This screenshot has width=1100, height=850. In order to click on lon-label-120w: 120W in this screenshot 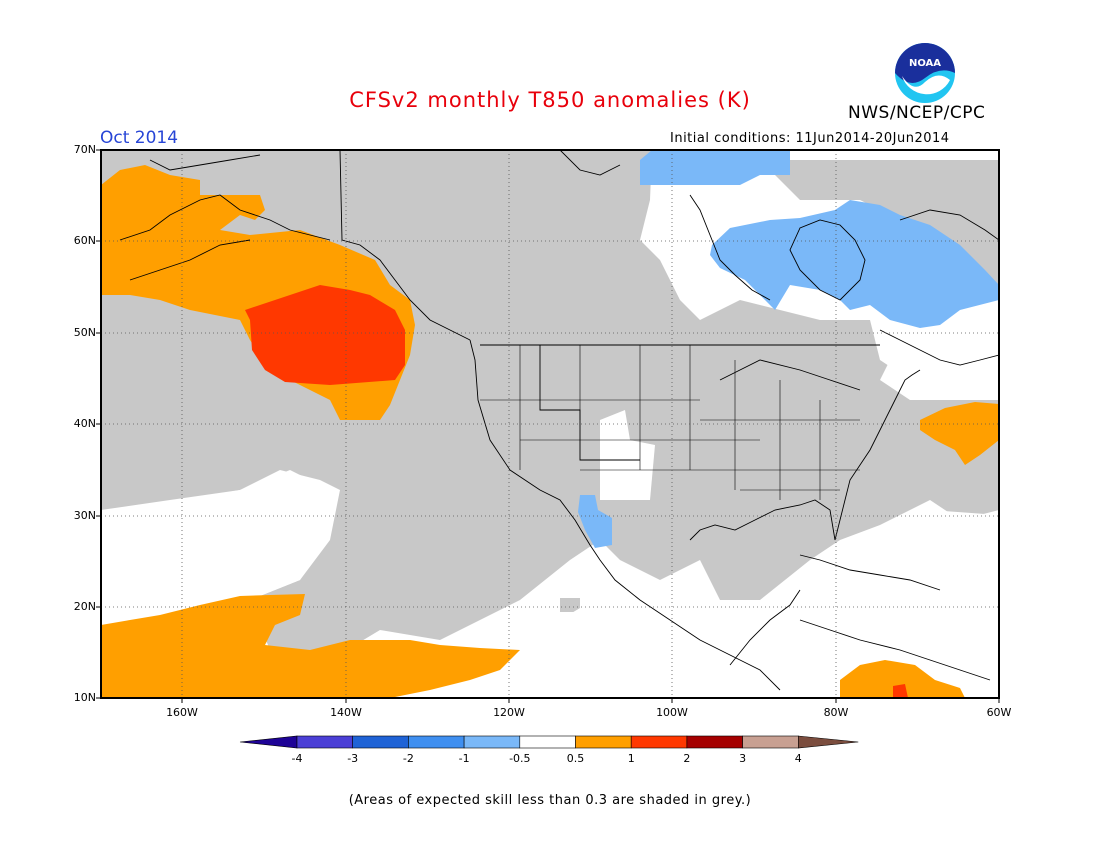, I will do `click(509, 712)`.